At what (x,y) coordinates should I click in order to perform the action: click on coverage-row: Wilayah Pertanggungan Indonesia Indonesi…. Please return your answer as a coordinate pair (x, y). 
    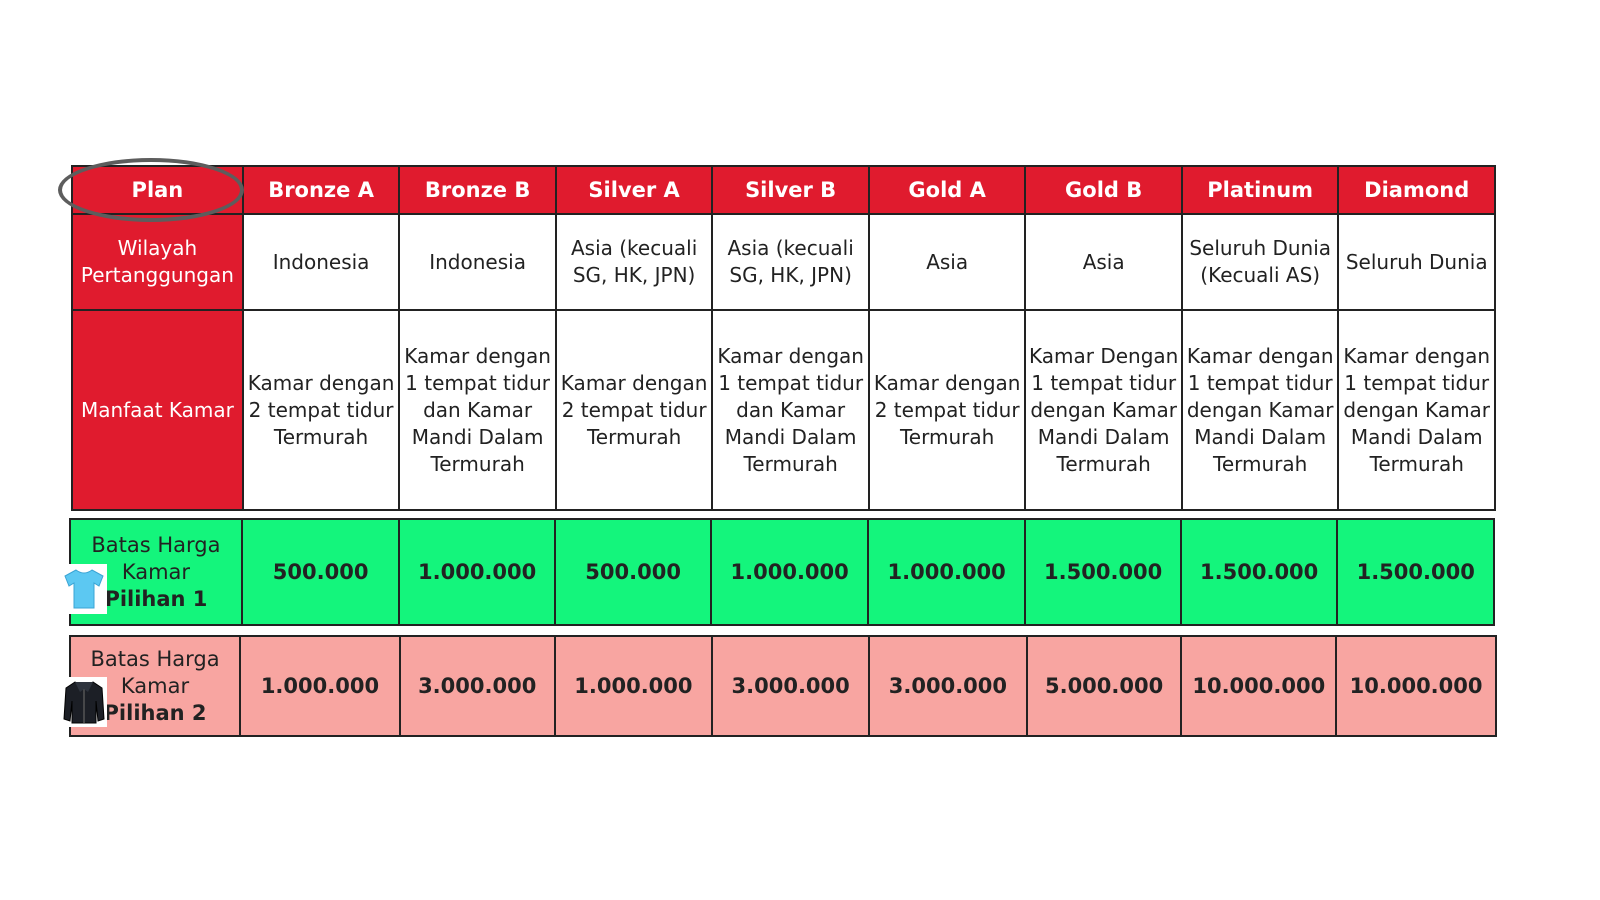
    Looking at the image, I should click on (783, 262).